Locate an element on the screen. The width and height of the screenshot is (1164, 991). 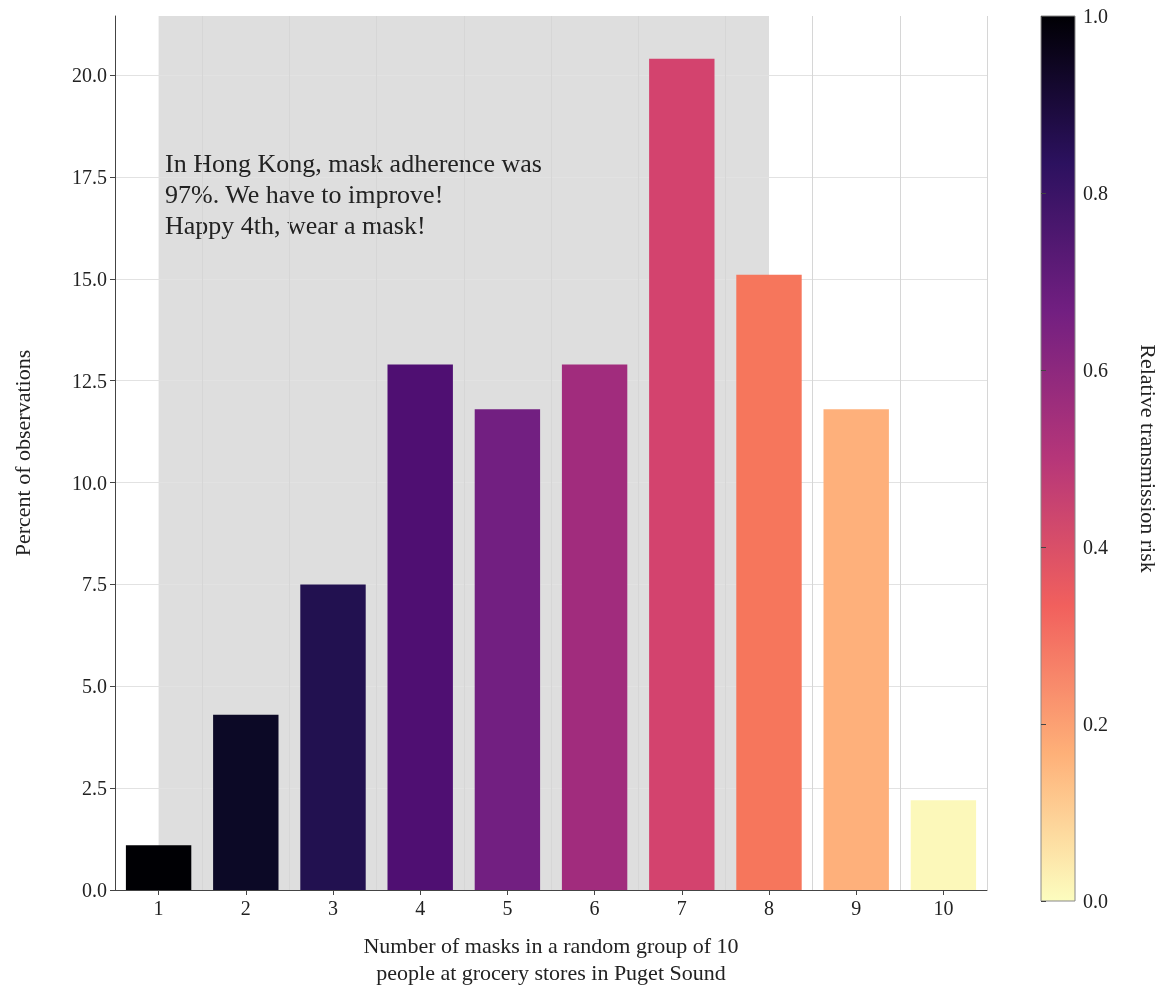
y-tick-label: 20.0 is located at coordinates (89, 75).